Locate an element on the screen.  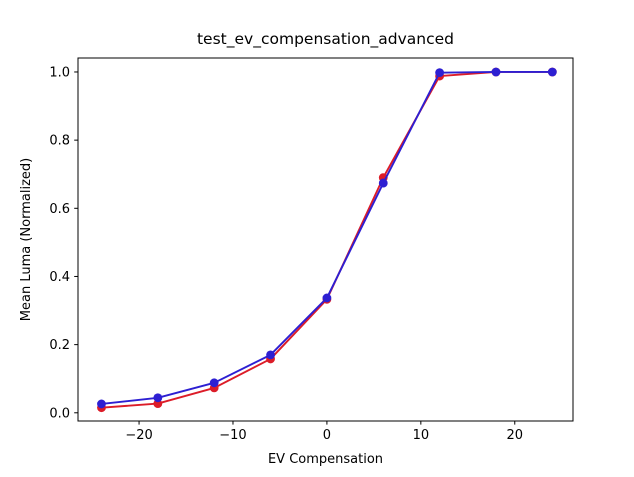
y-tick-label: 0.4 is located at coordinates (59, 277).